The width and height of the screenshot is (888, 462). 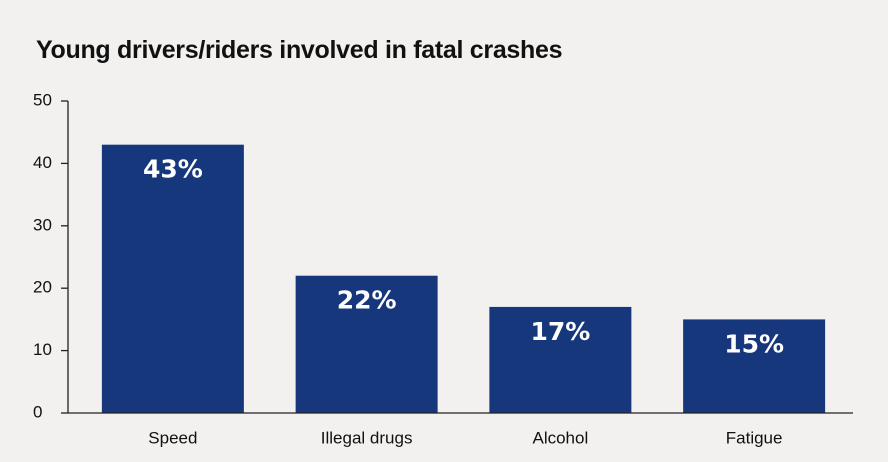 What do you see at coordinates (367, 300) in the screenshot?
I see `bar-value-label: 22%` at bounding box center [367, 300].